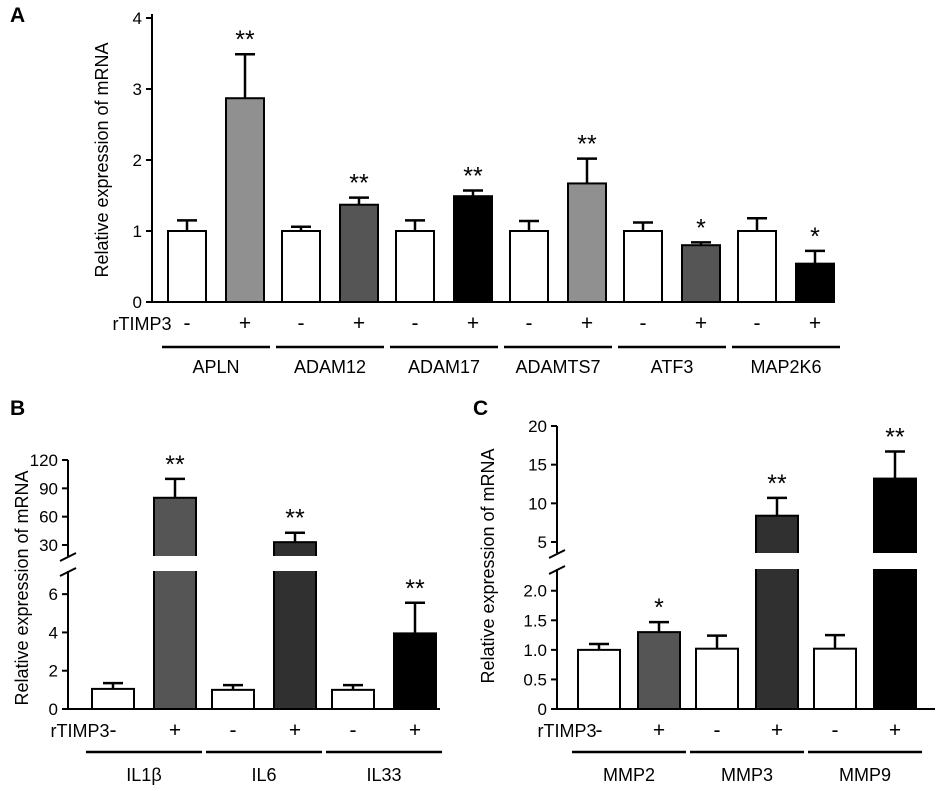  What do you see at coordinates (701, 273) in the screenshot?
I see `bar-atf3-plus` at bounding box center [701, 273].